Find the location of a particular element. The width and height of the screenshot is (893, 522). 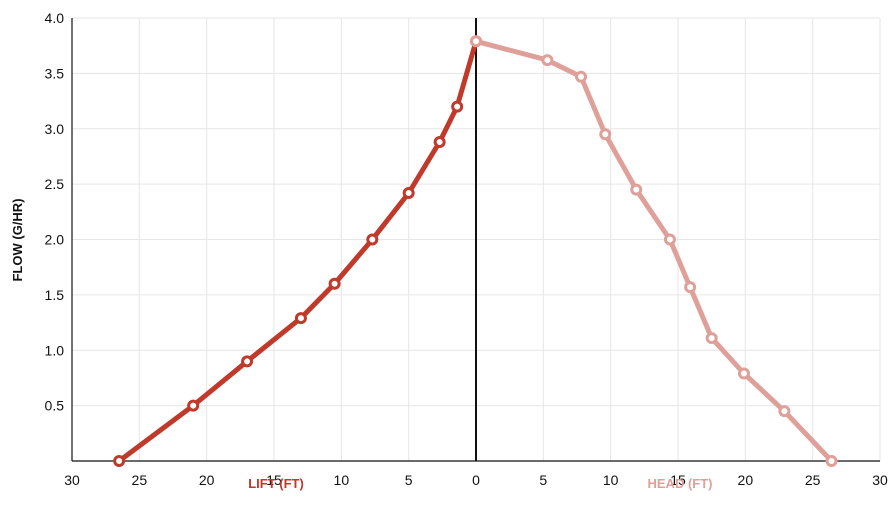

y-tick-label: 1.0 is located at coordinates (55, 350).